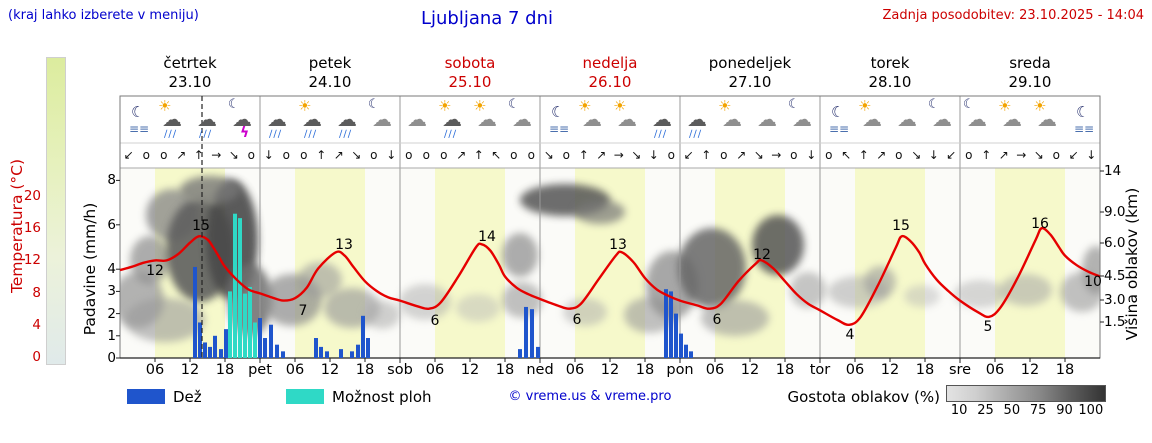 This screenshot has width=1152, height=443. What do you see at coordinates (1012, 410) in the screenshot?
I see `density-tick-label: 50` at bounding box center [1012, 410].